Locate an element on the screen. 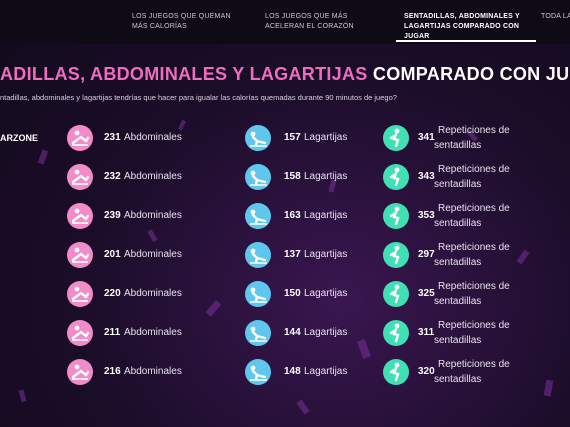 The image size is (570, 427). count-value: 216 is located at coordinates (112, 371).